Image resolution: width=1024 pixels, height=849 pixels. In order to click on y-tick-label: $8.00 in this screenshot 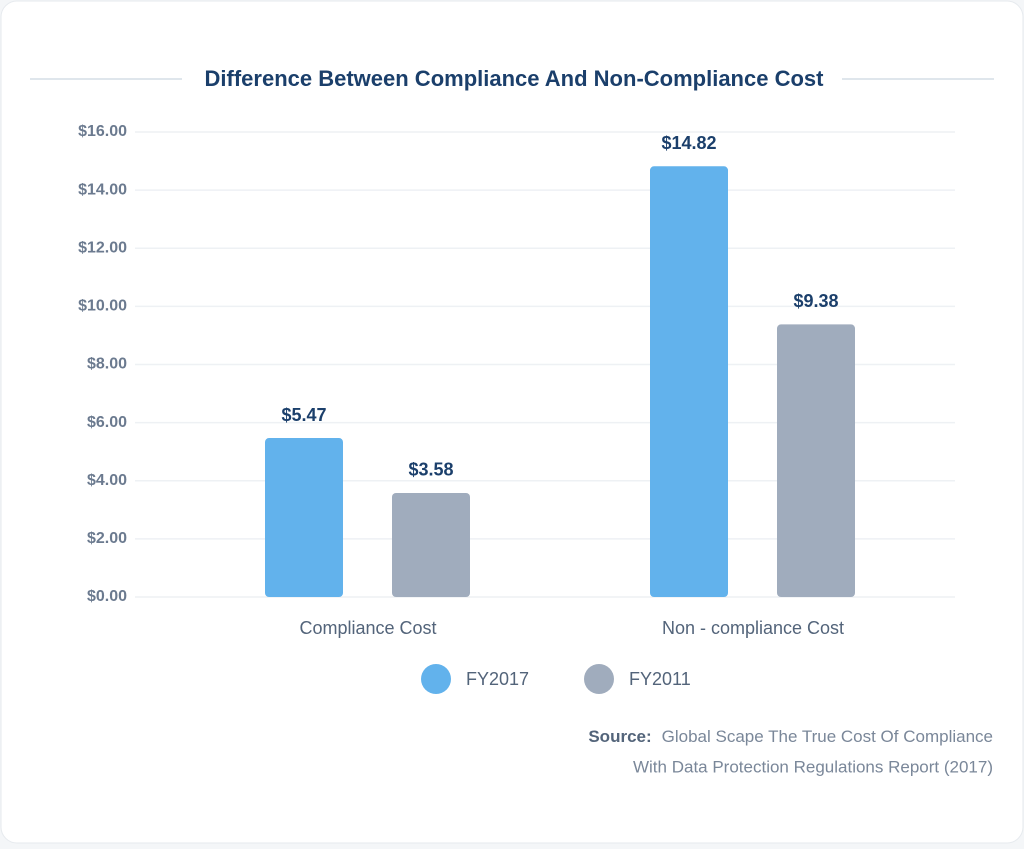, I will do `click(107, 364)`.